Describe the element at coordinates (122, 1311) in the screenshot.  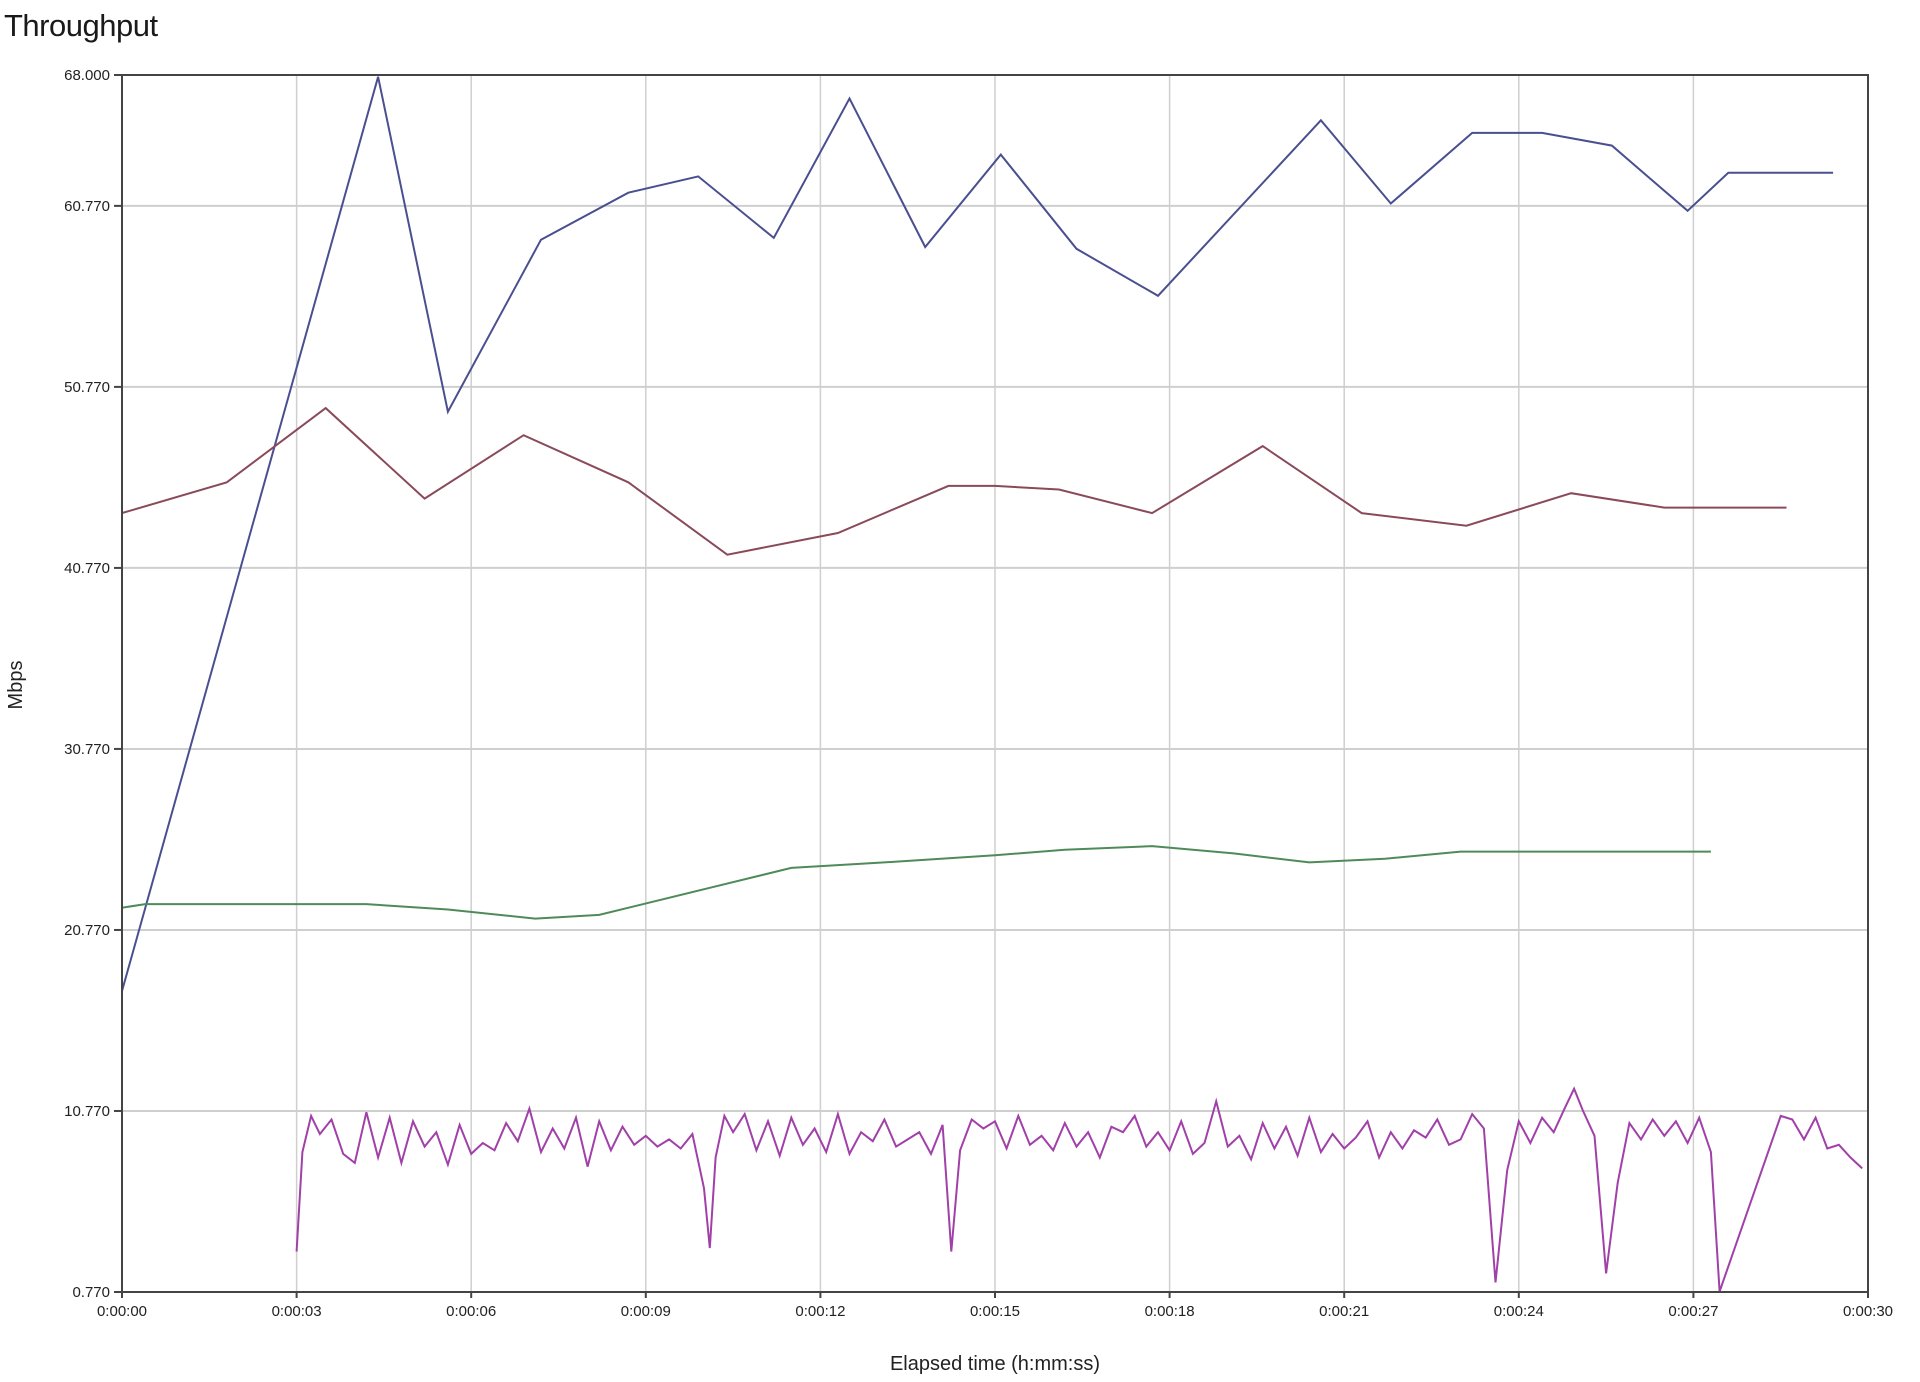
I see `x-tick-label: 0:00:00` at that location.